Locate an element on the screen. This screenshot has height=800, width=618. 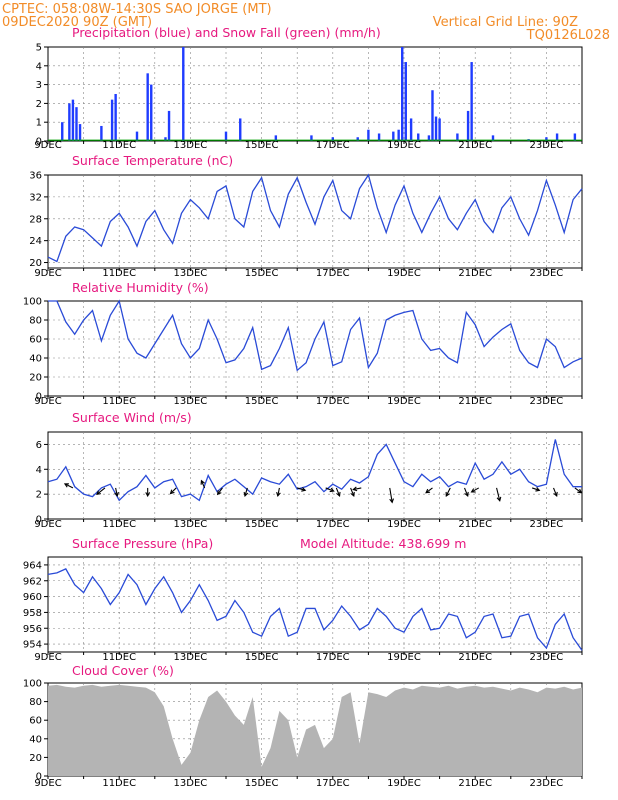
y-tick-label: 4 is located at coordinates (39, 470).